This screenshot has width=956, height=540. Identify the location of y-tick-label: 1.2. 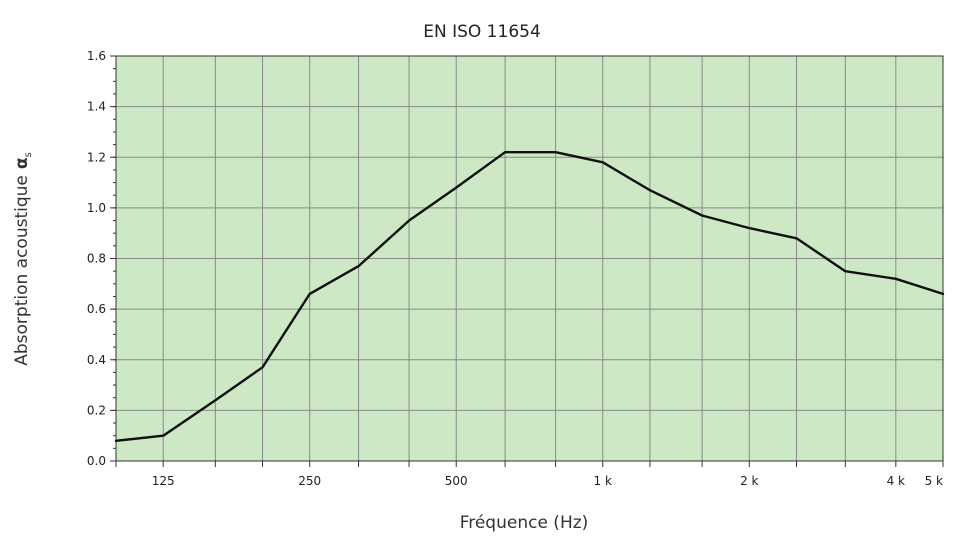
(96, 157).